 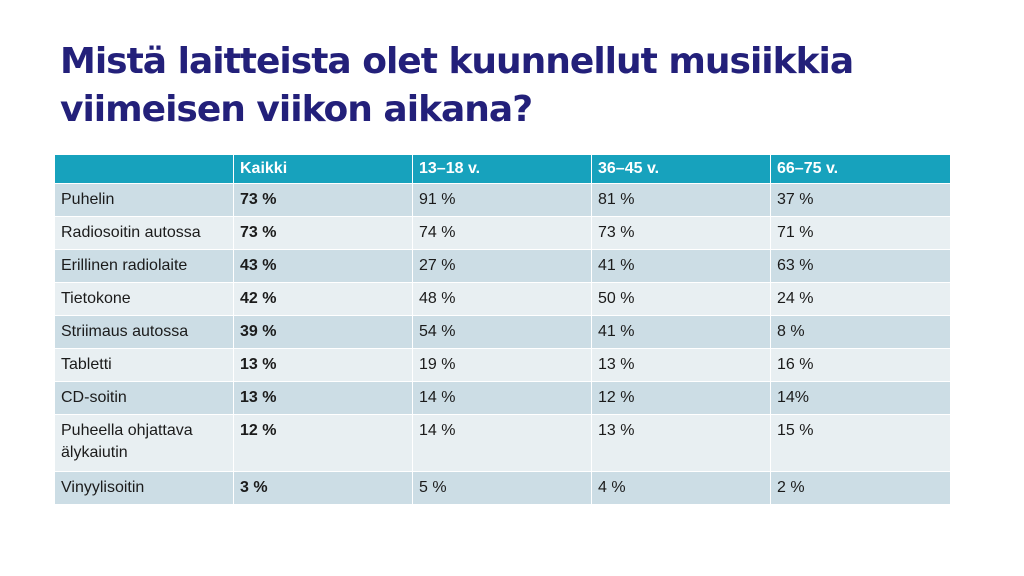 I want to click on table-row: Puhelin 73 % 91 % 81 % 37 %, so click(x=502, y=200).